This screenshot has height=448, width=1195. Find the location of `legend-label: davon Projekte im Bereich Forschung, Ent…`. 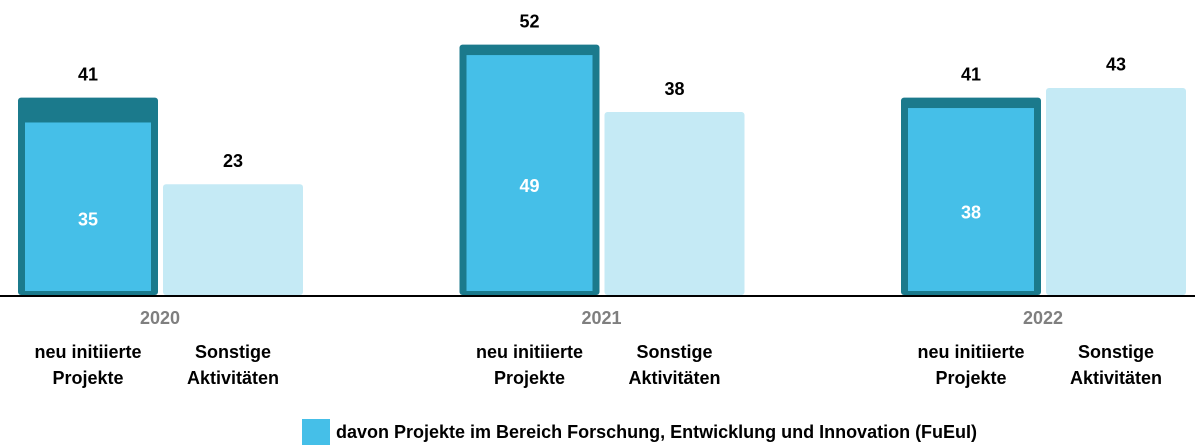

legend-label: davon Projekte im Bereich Forschung, Ent… is located at coordinates (656, 432).